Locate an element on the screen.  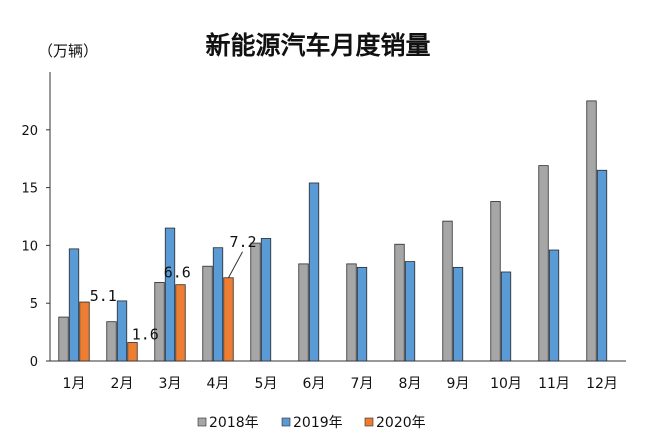
y-tick-label: 15 is located at coordinates (29, 189).